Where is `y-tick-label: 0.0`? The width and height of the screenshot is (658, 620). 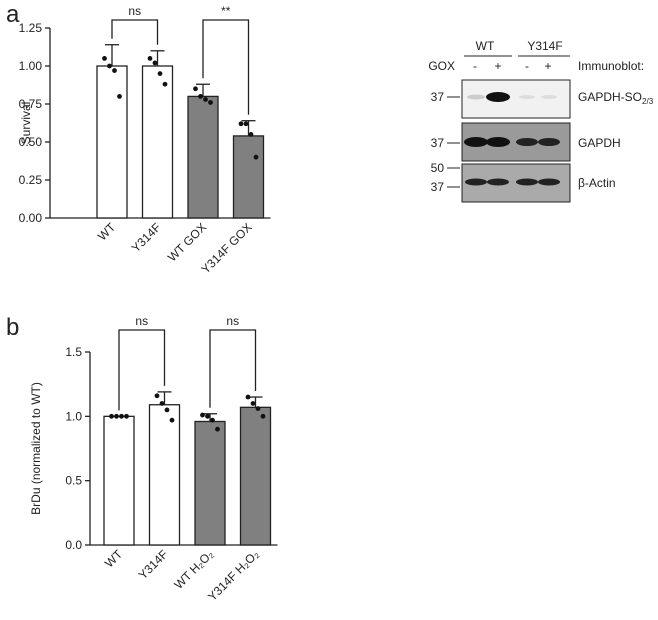
y-tick-label: 0.0 is located at coordinates (73, 545).